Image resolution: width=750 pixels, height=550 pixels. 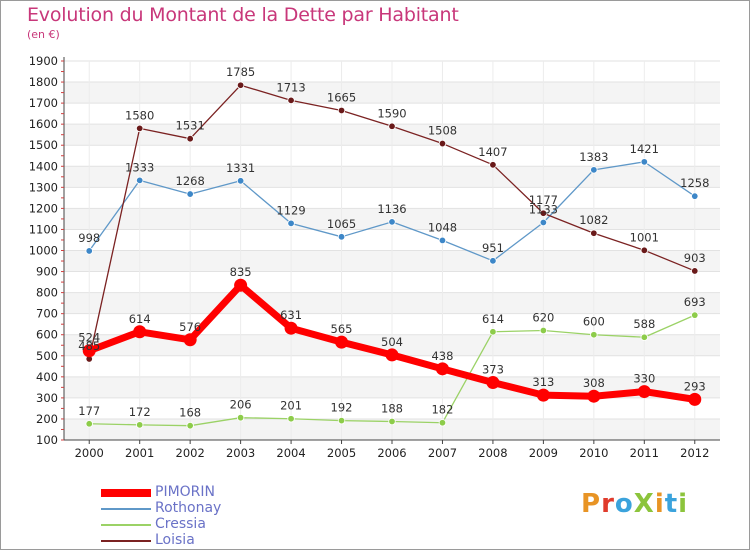 What do you see at coordinates (594, 322) in the screenshot?
I see `data-label-cressia: 600` at bounding box center [594, 322].